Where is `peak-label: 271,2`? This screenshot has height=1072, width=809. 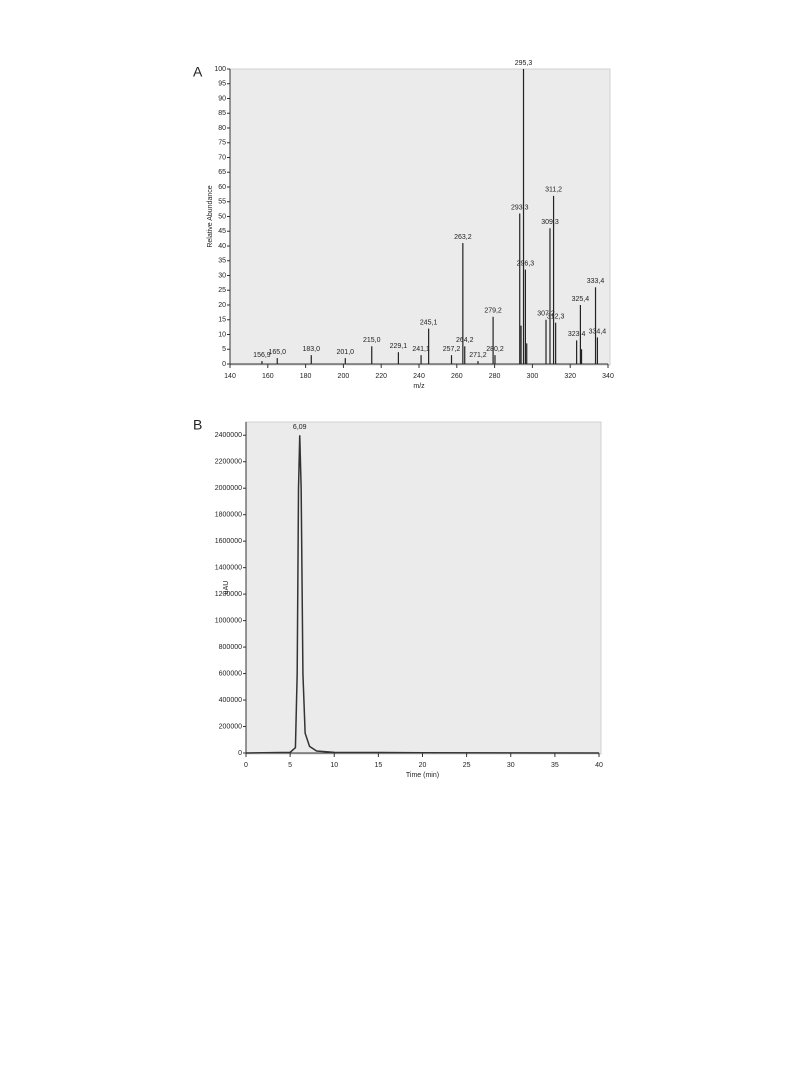 peak-label: 271,2 is located at coordinates (478, 355).